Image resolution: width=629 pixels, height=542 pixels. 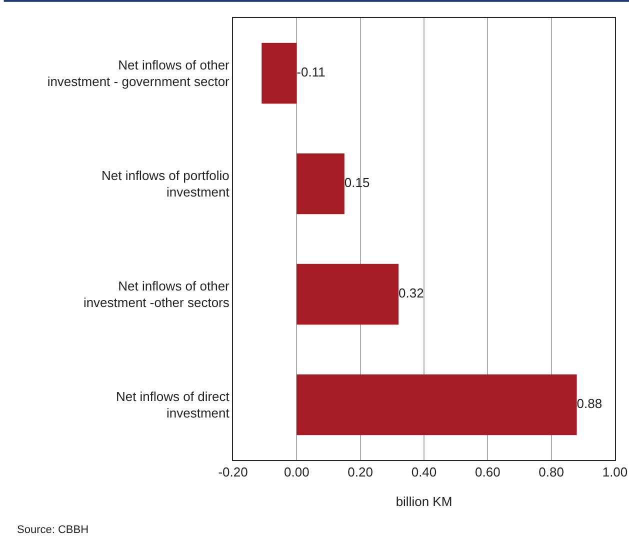 What do you see at coordinates (138, 73) in the screenshot?
I see `y-tick-label: Net inflows of other investment - government sector` at bounding box center [138, 73].